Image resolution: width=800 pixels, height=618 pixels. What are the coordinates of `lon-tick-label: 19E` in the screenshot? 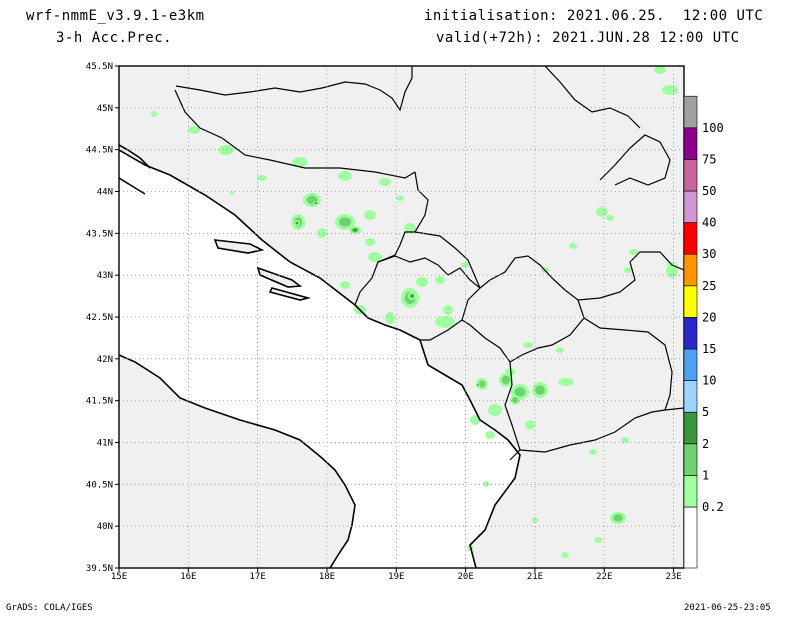 It's located at (396, 577).